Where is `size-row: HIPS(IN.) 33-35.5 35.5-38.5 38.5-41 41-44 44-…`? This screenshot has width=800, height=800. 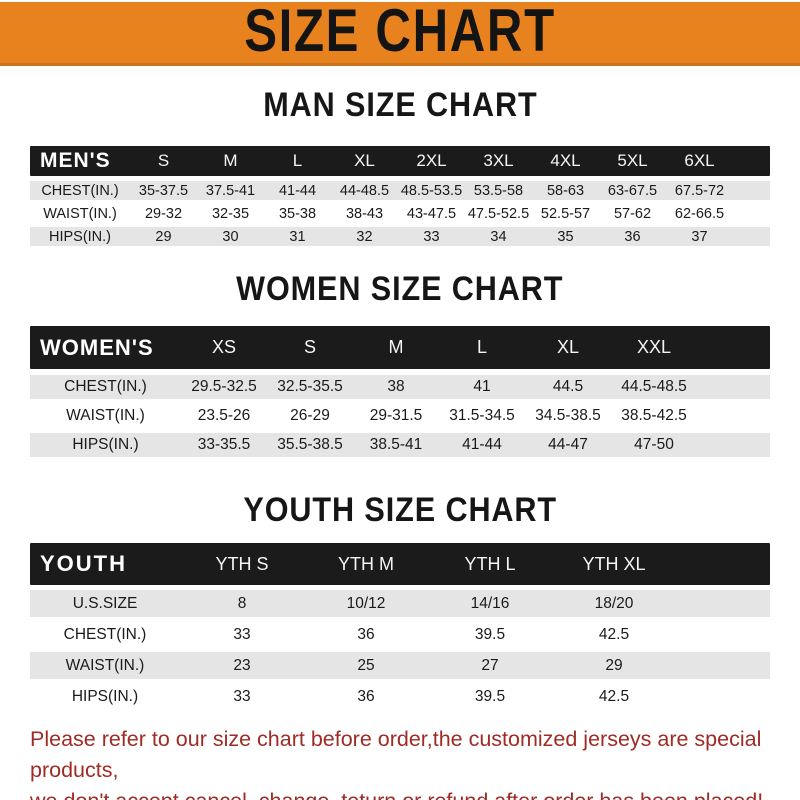 size-row: HIPS(IN.) 33-35.5 35.5-38.5 38.5-41 41-44 44-… is located at coordinates (400, 445).